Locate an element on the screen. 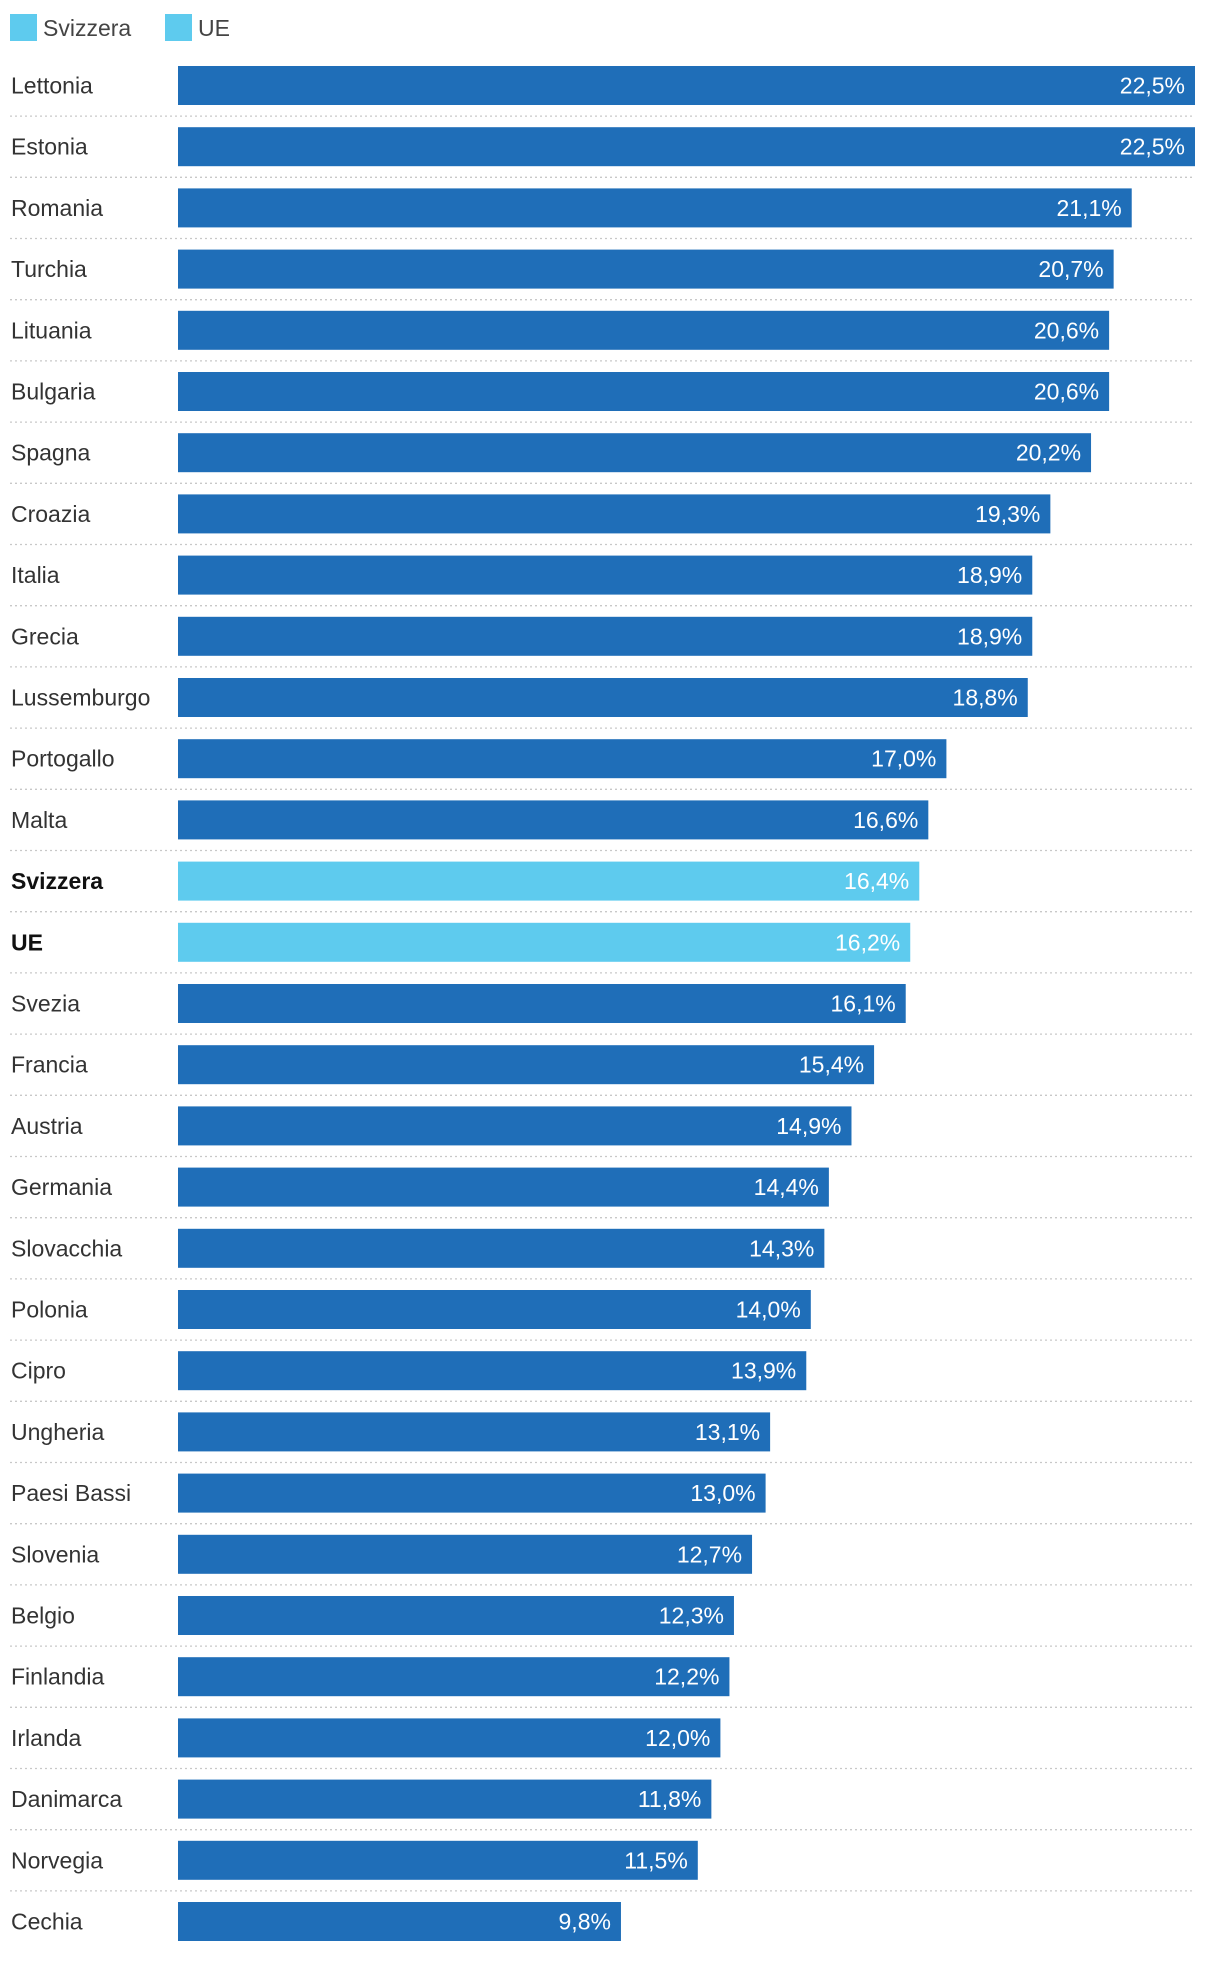  value-label: 16,4% is located at coordinates (876, 881).